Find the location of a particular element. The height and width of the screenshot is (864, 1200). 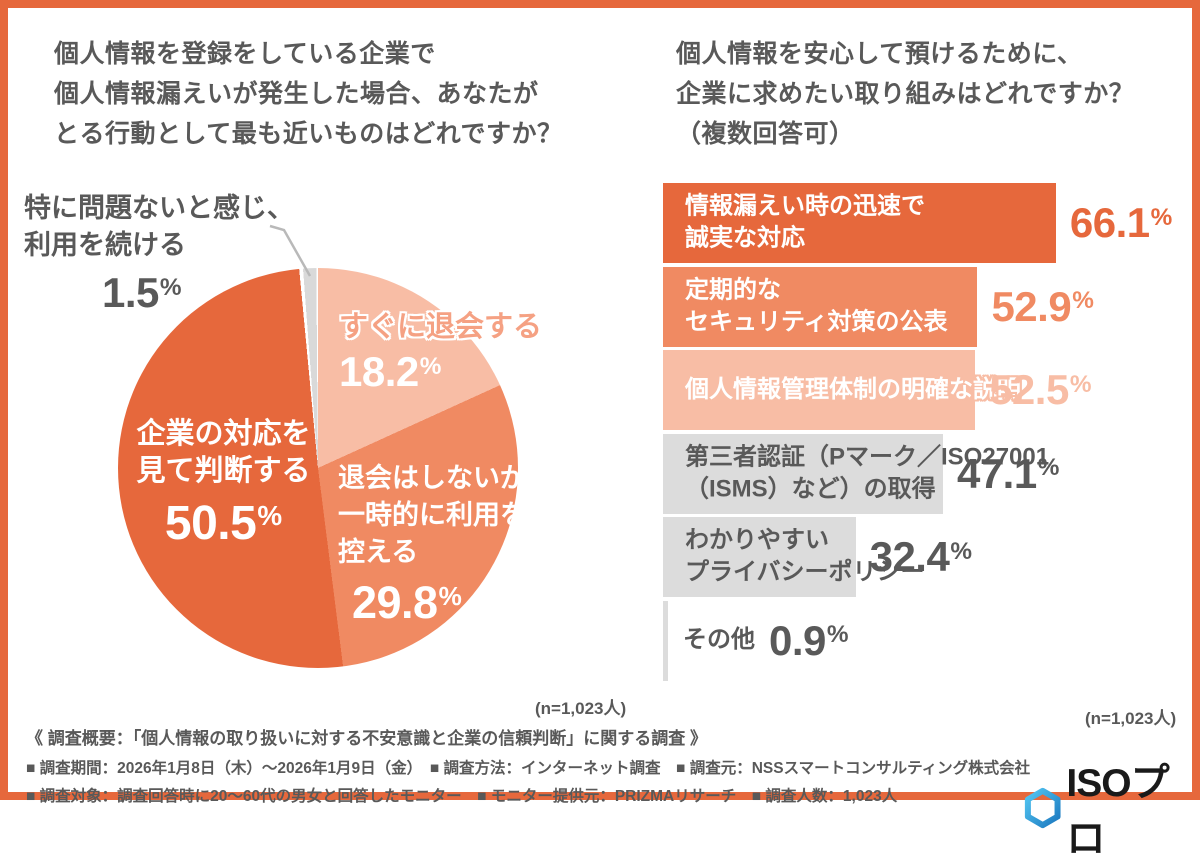

slice-label: すぐに退会する is located at coordinates (441, 327).